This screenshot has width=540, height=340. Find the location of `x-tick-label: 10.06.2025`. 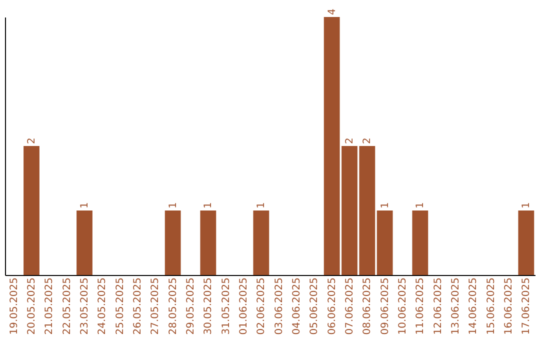

x-tick-label: 10.06.2025 is located at coordinates (403, 306).